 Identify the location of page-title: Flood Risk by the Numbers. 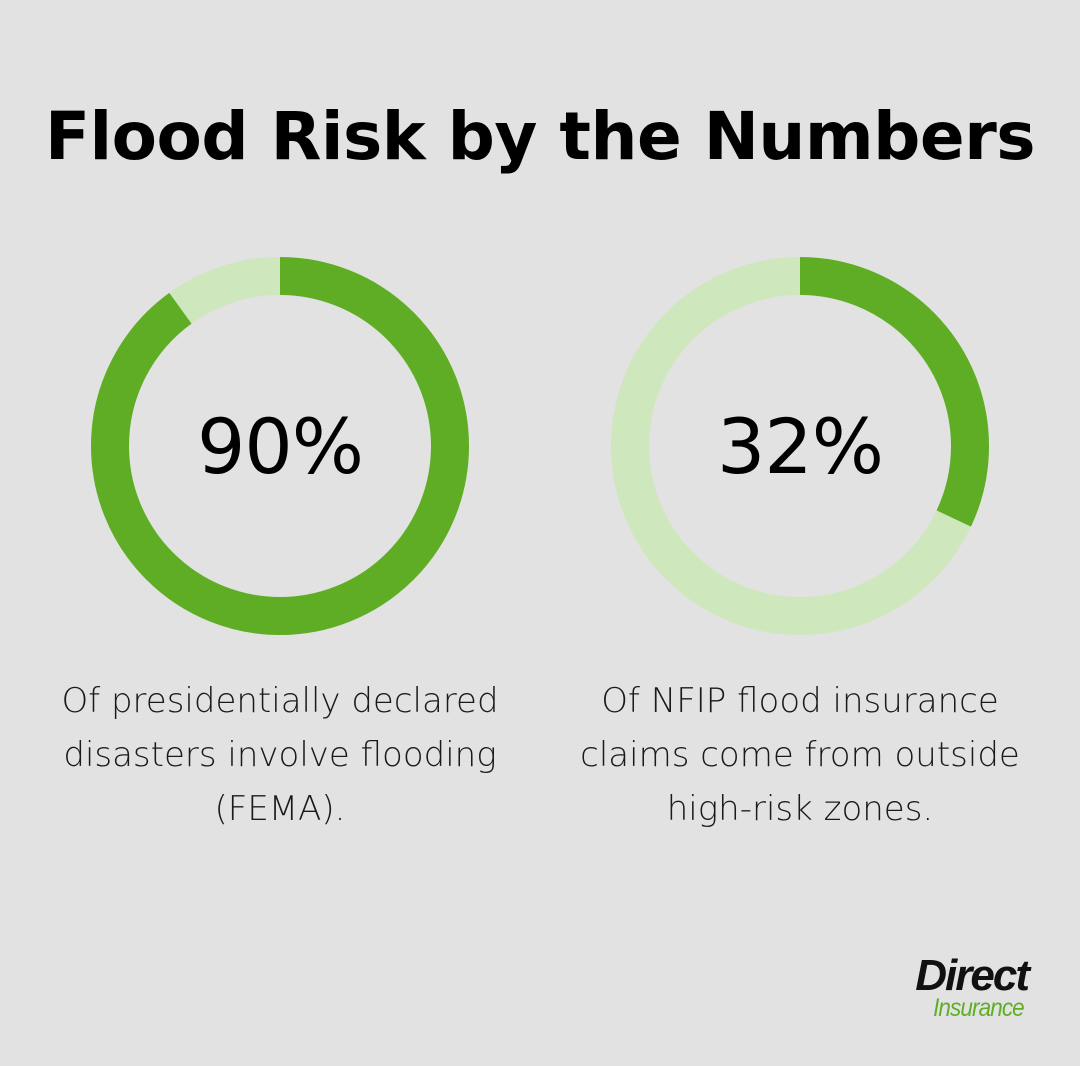
(540, 136).